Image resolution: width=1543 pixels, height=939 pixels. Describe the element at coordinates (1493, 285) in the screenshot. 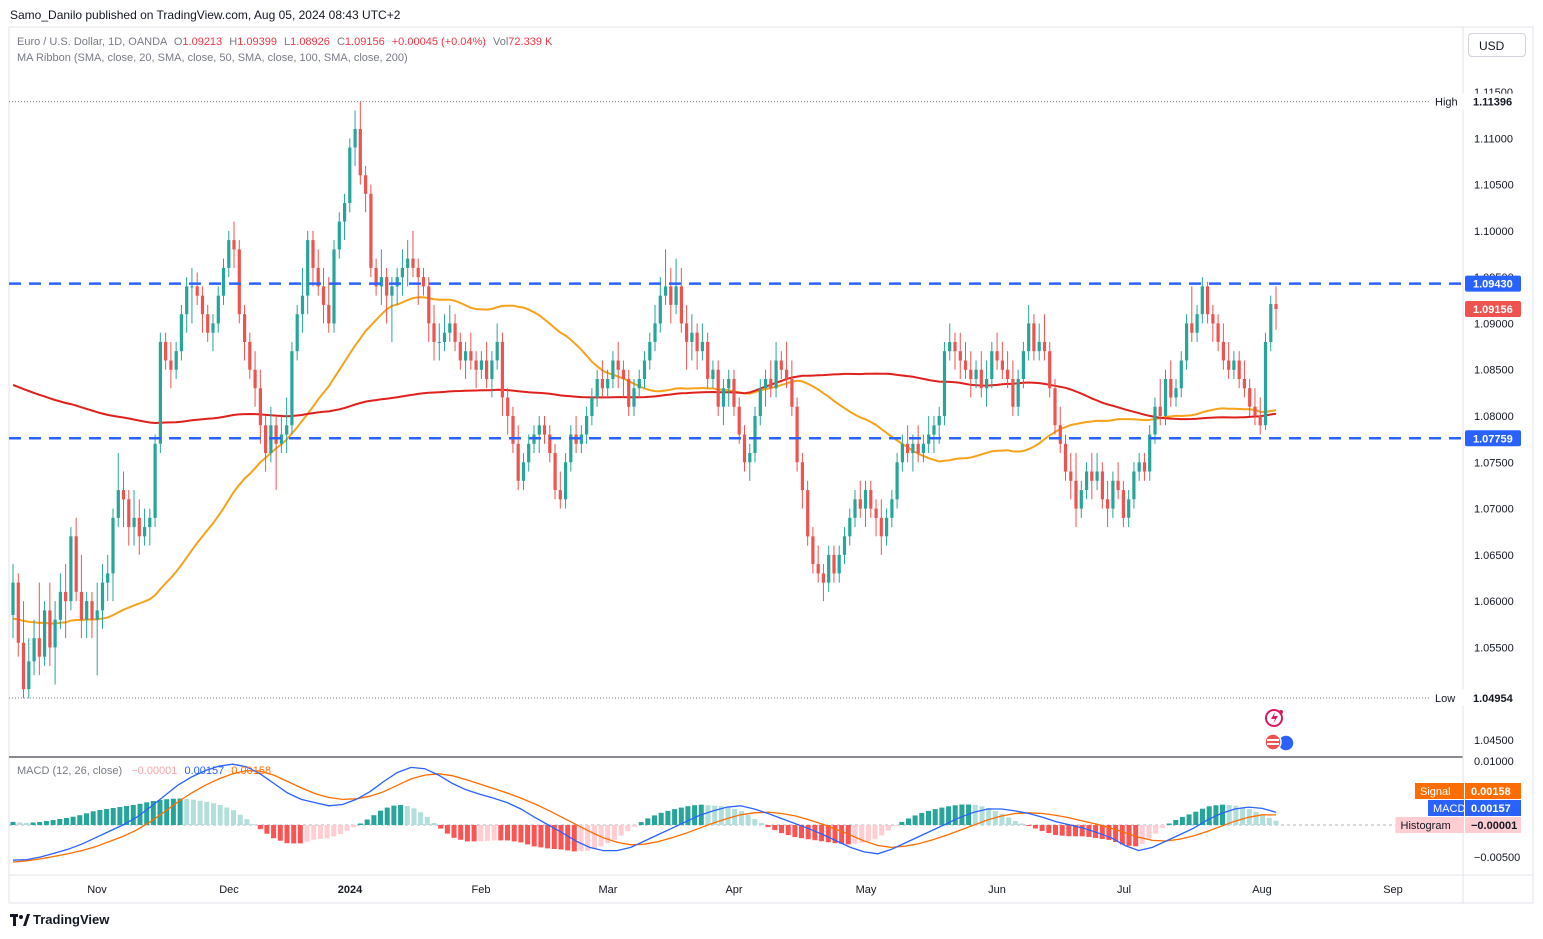

I see `level-badge-upper-value: 1.09430` at that location.